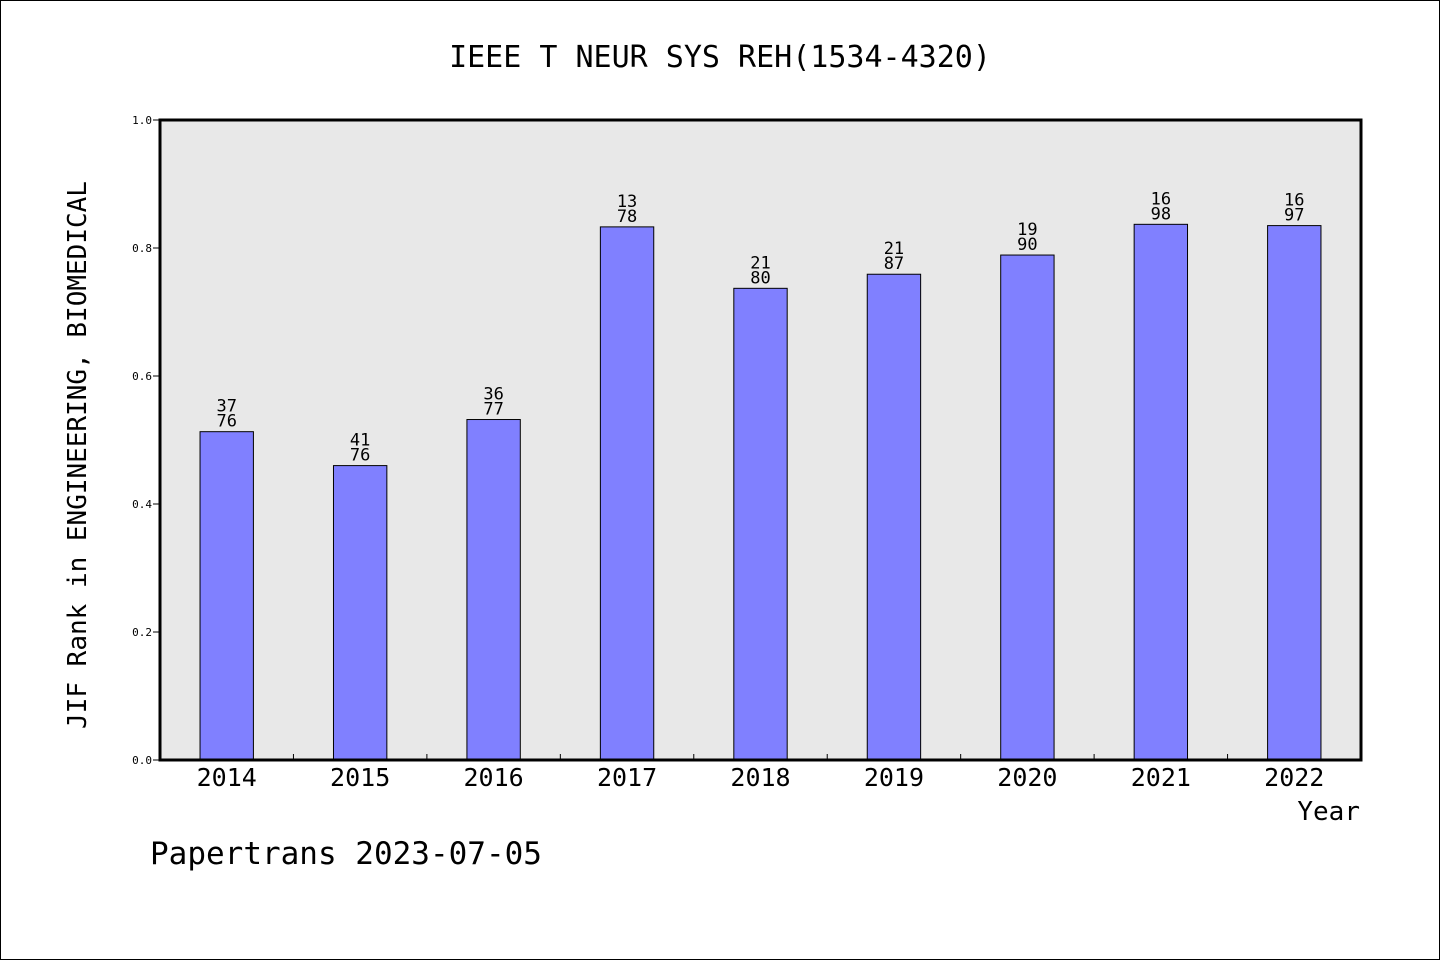 The height and width of the screenshot is (960, 1440). Describe the element at coordinates (493, 410) in the screenshot. I see `bar-label-total: 77` at that location.